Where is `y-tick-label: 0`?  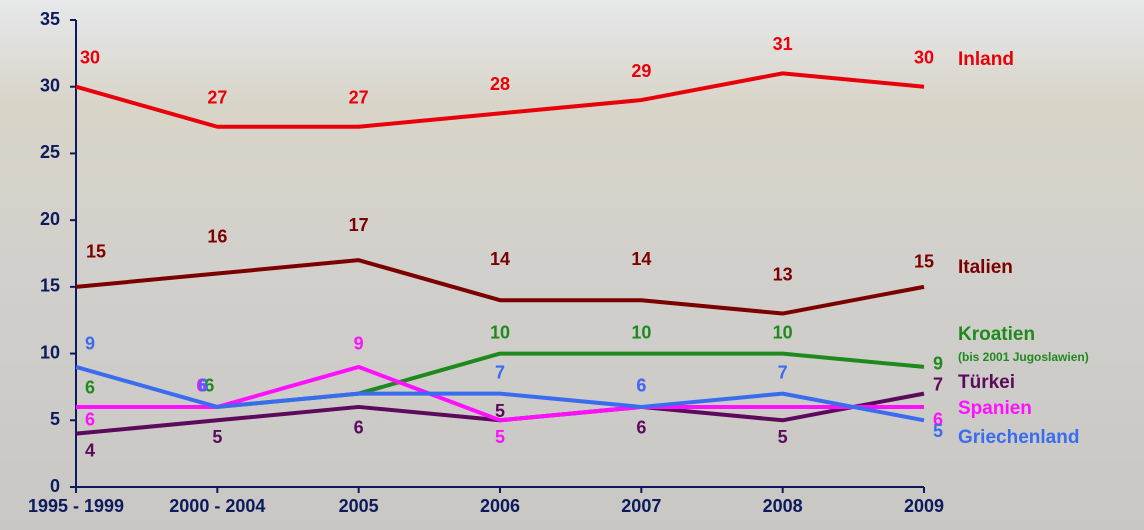
y-tick-label: 0 is located at coordinates (55, 486).